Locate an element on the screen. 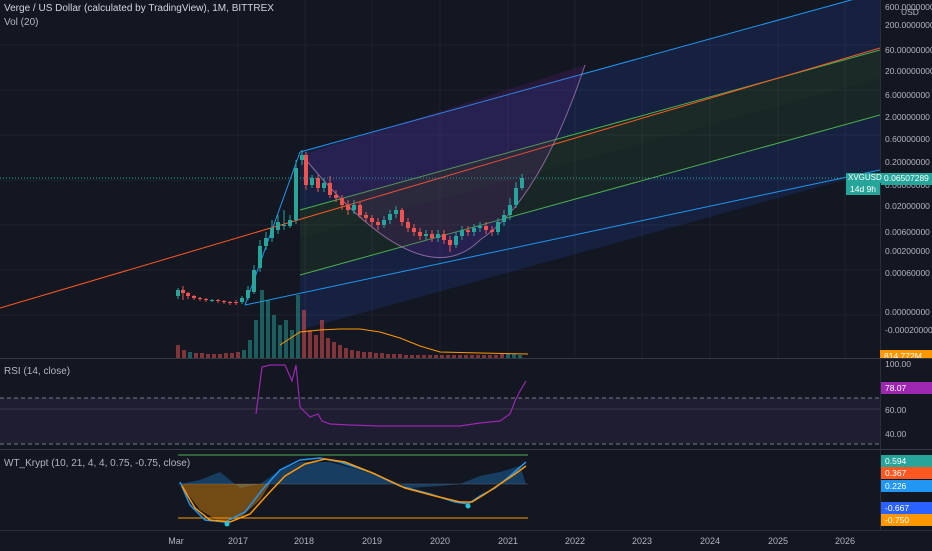 The image size is (932, 551). pane-separator is located at coordinates (466, 358).